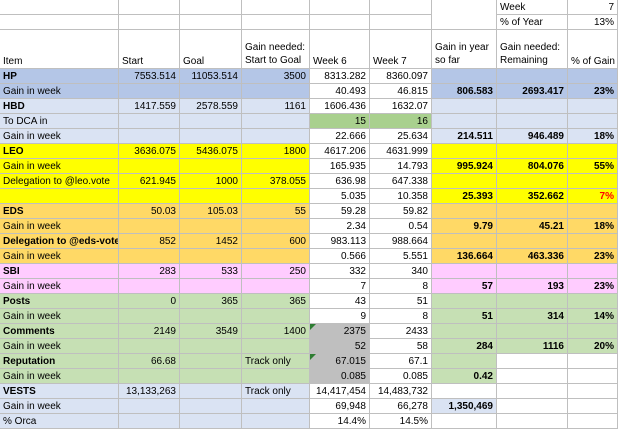 The width and height of the screenshot is (618, 431). Describe the element at coordinates (149, 91) in the screenshot. I see `cell-r1-start` at that location.